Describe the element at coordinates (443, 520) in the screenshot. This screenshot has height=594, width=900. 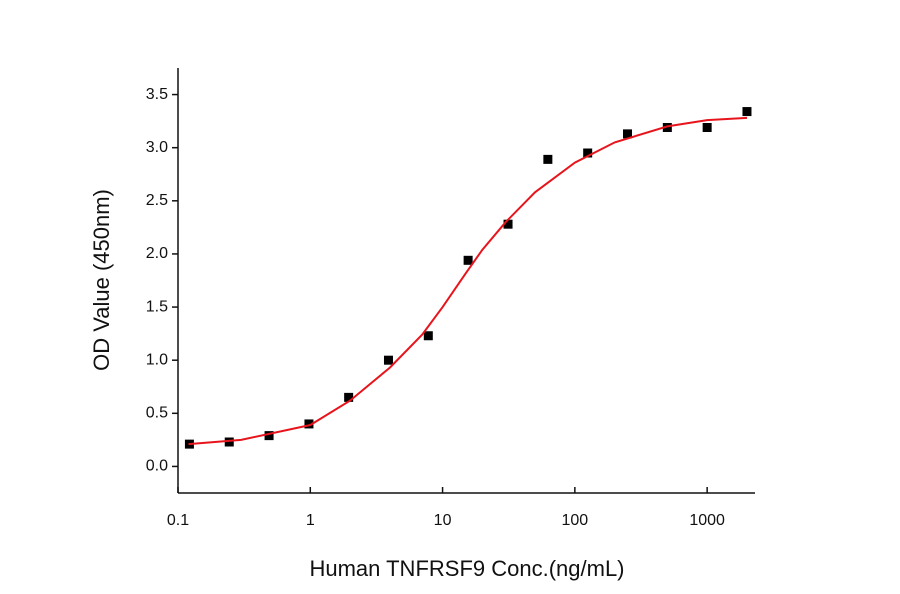
I see `x-tick-label: 10` at that location.